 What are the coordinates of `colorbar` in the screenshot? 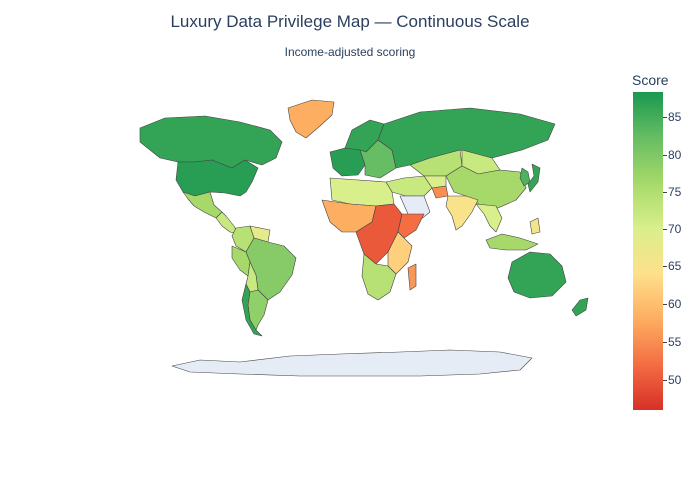 It's located at (648, 251).